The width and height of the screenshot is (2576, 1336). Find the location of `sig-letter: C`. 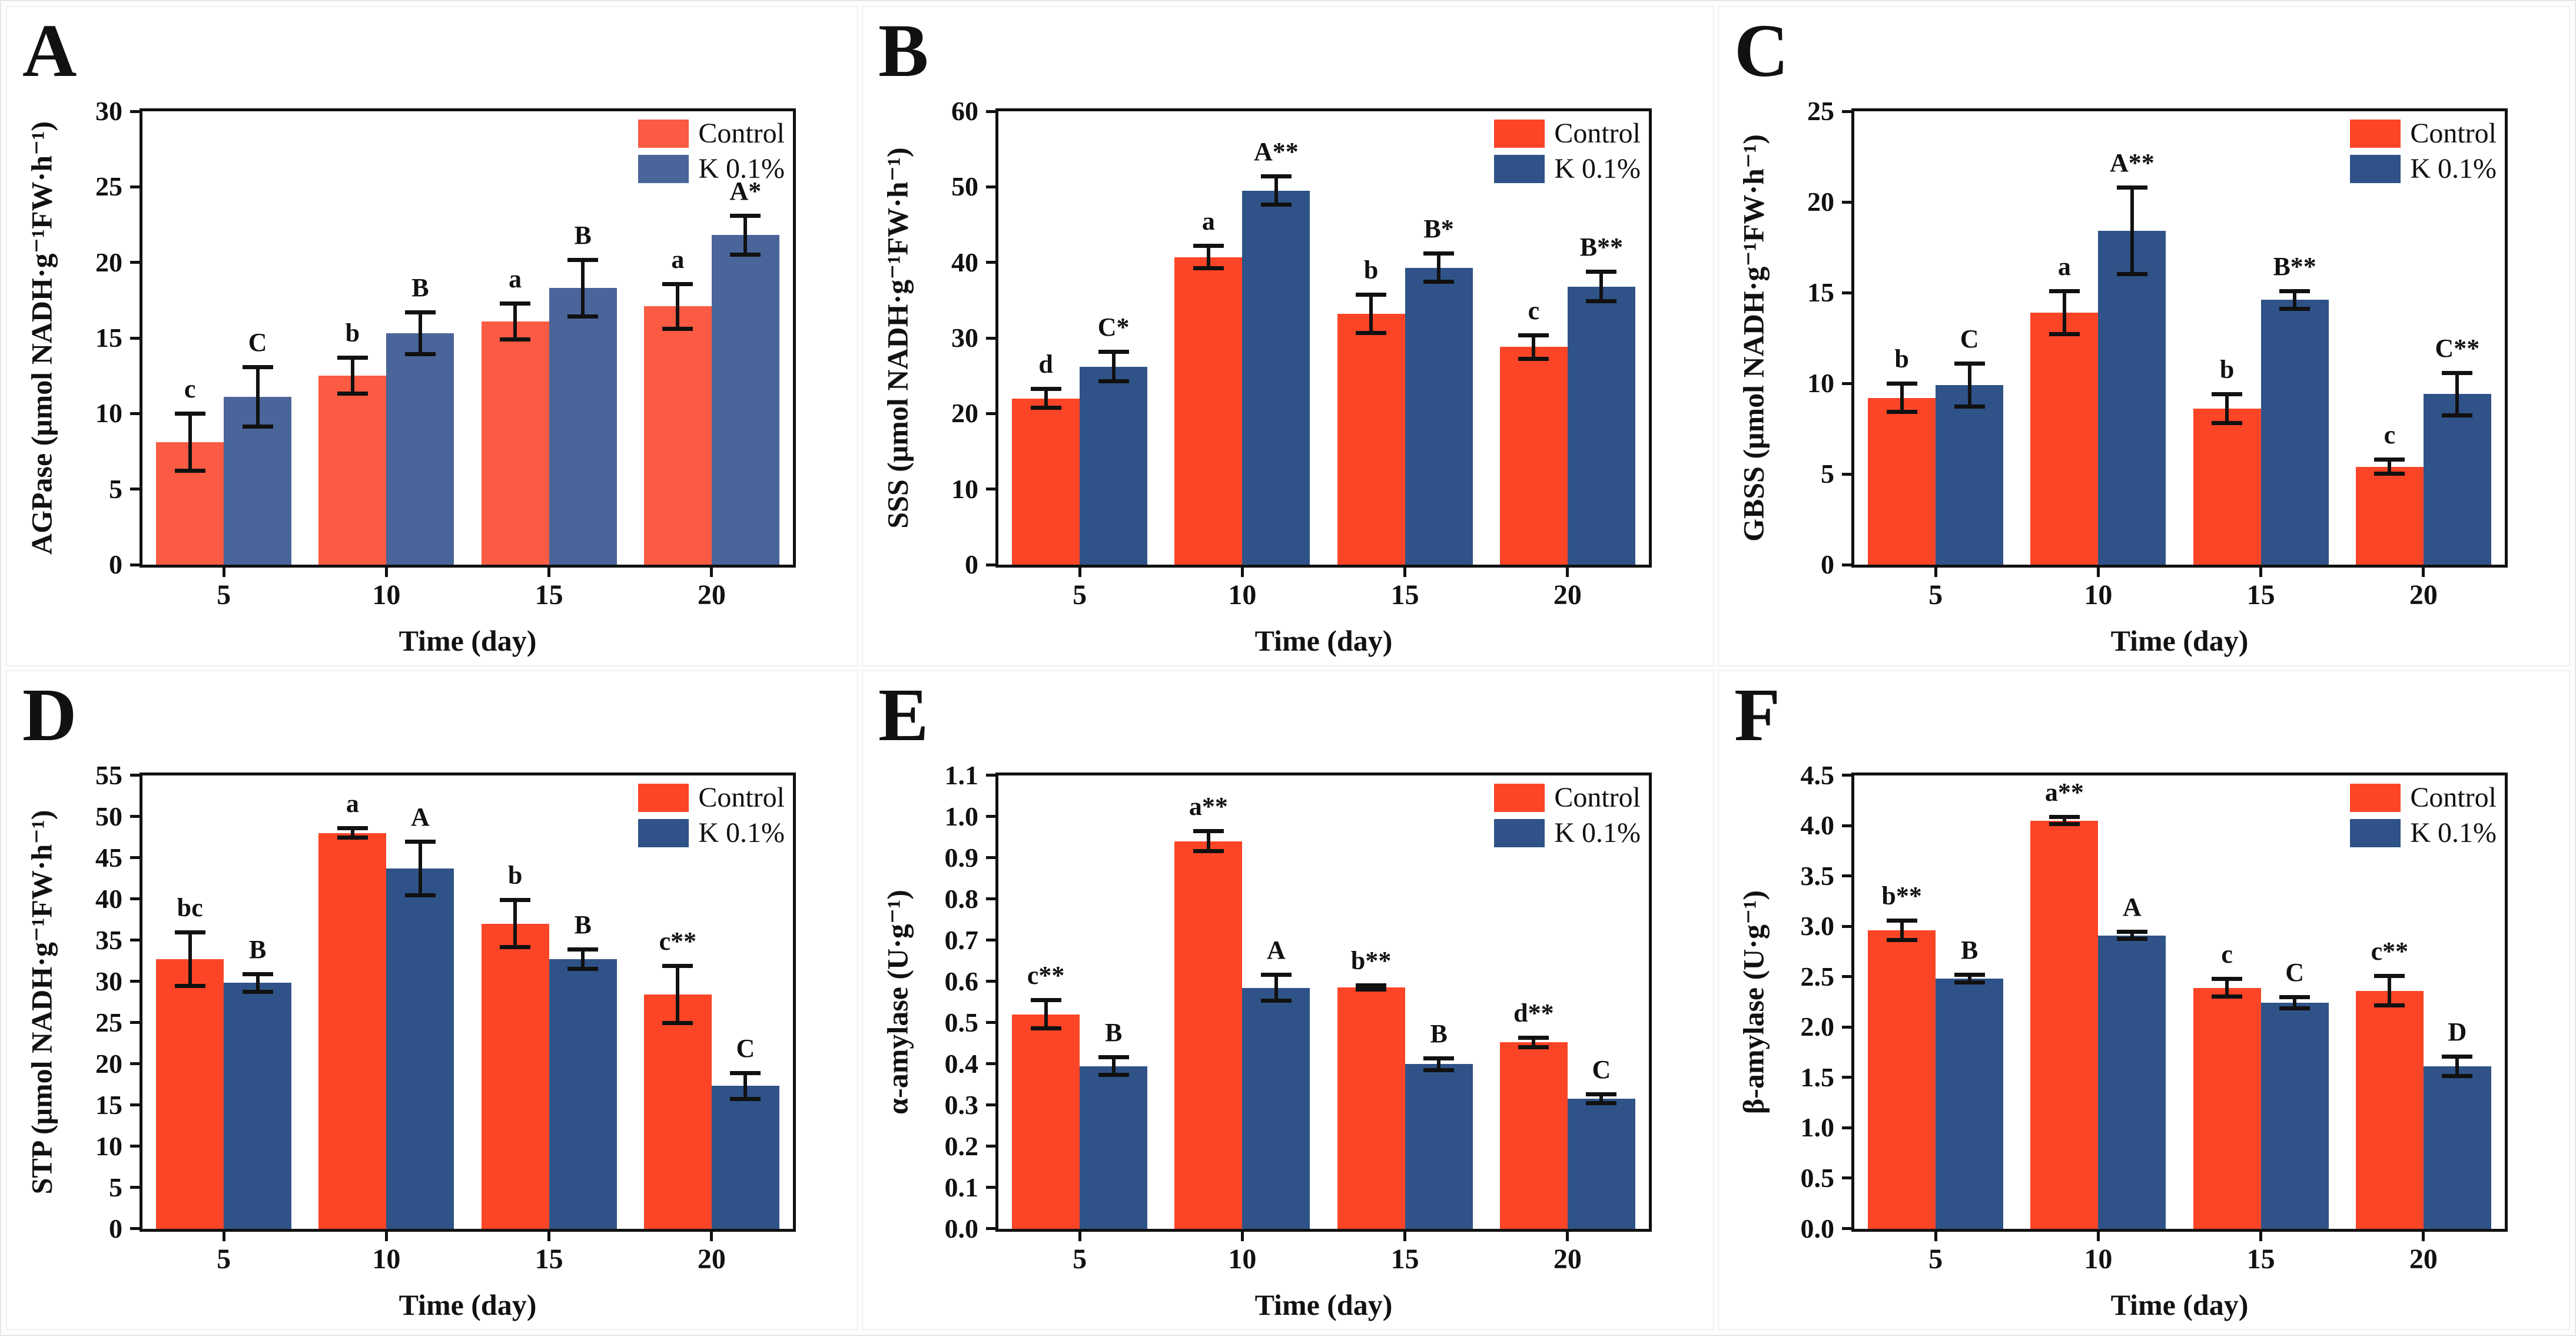

sig-letter: C is located at coordinates (1969, 339).